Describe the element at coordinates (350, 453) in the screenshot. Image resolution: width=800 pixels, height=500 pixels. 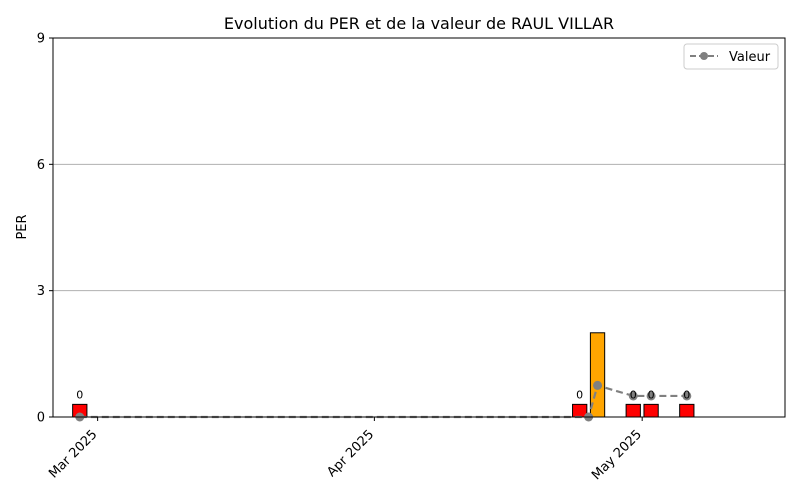
I see `x-tick-label: Apr 2025` at that location.